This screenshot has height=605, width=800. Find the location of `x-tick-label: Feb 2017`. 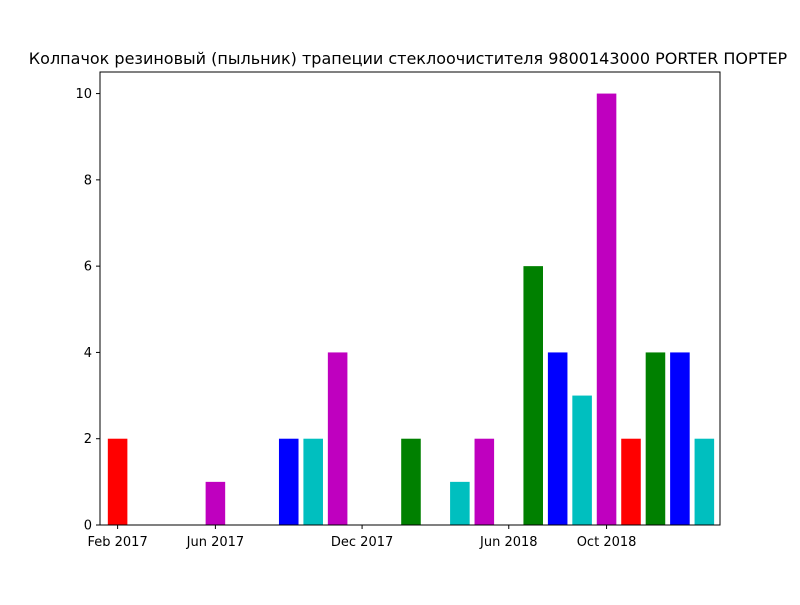

x-tick-label: Feb 2017 is located at coordinates (117, 542).